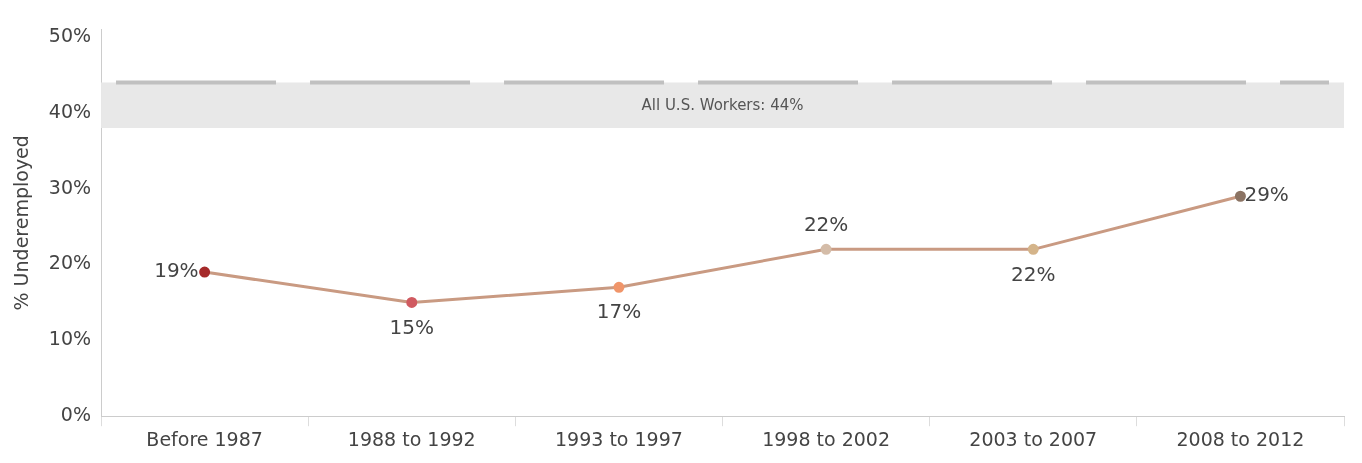 This screenshot has height=463, width=1362. I want to click on y-tick-label: 30%, so click(70, 186).